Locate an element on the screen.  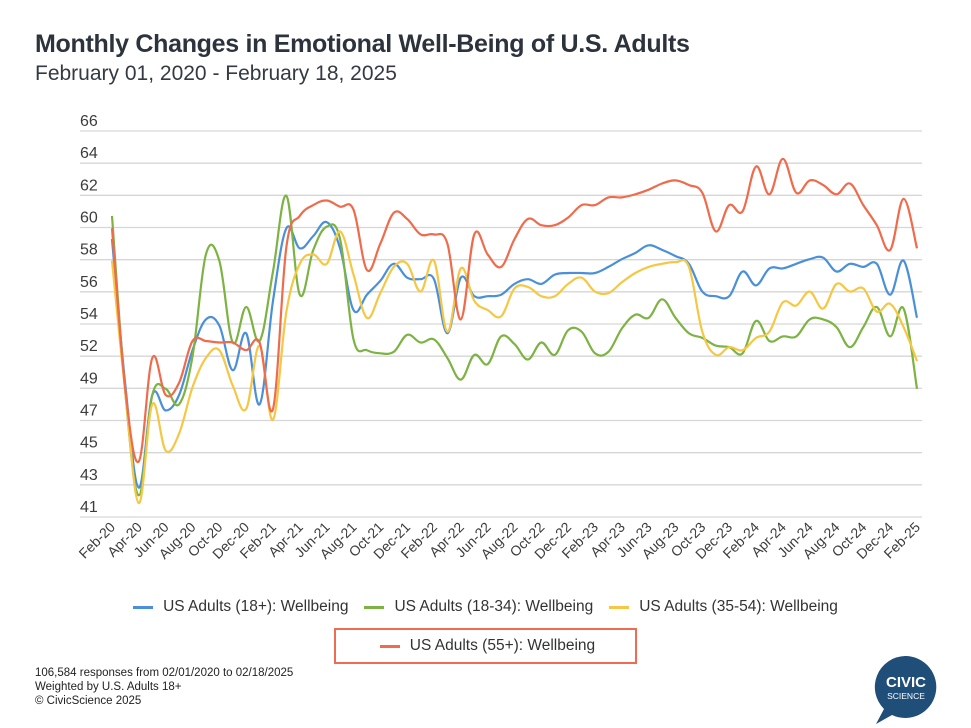
legend-item-55-plus: US Adults (55+): Wellbeing is located at coordinates (485, 646).